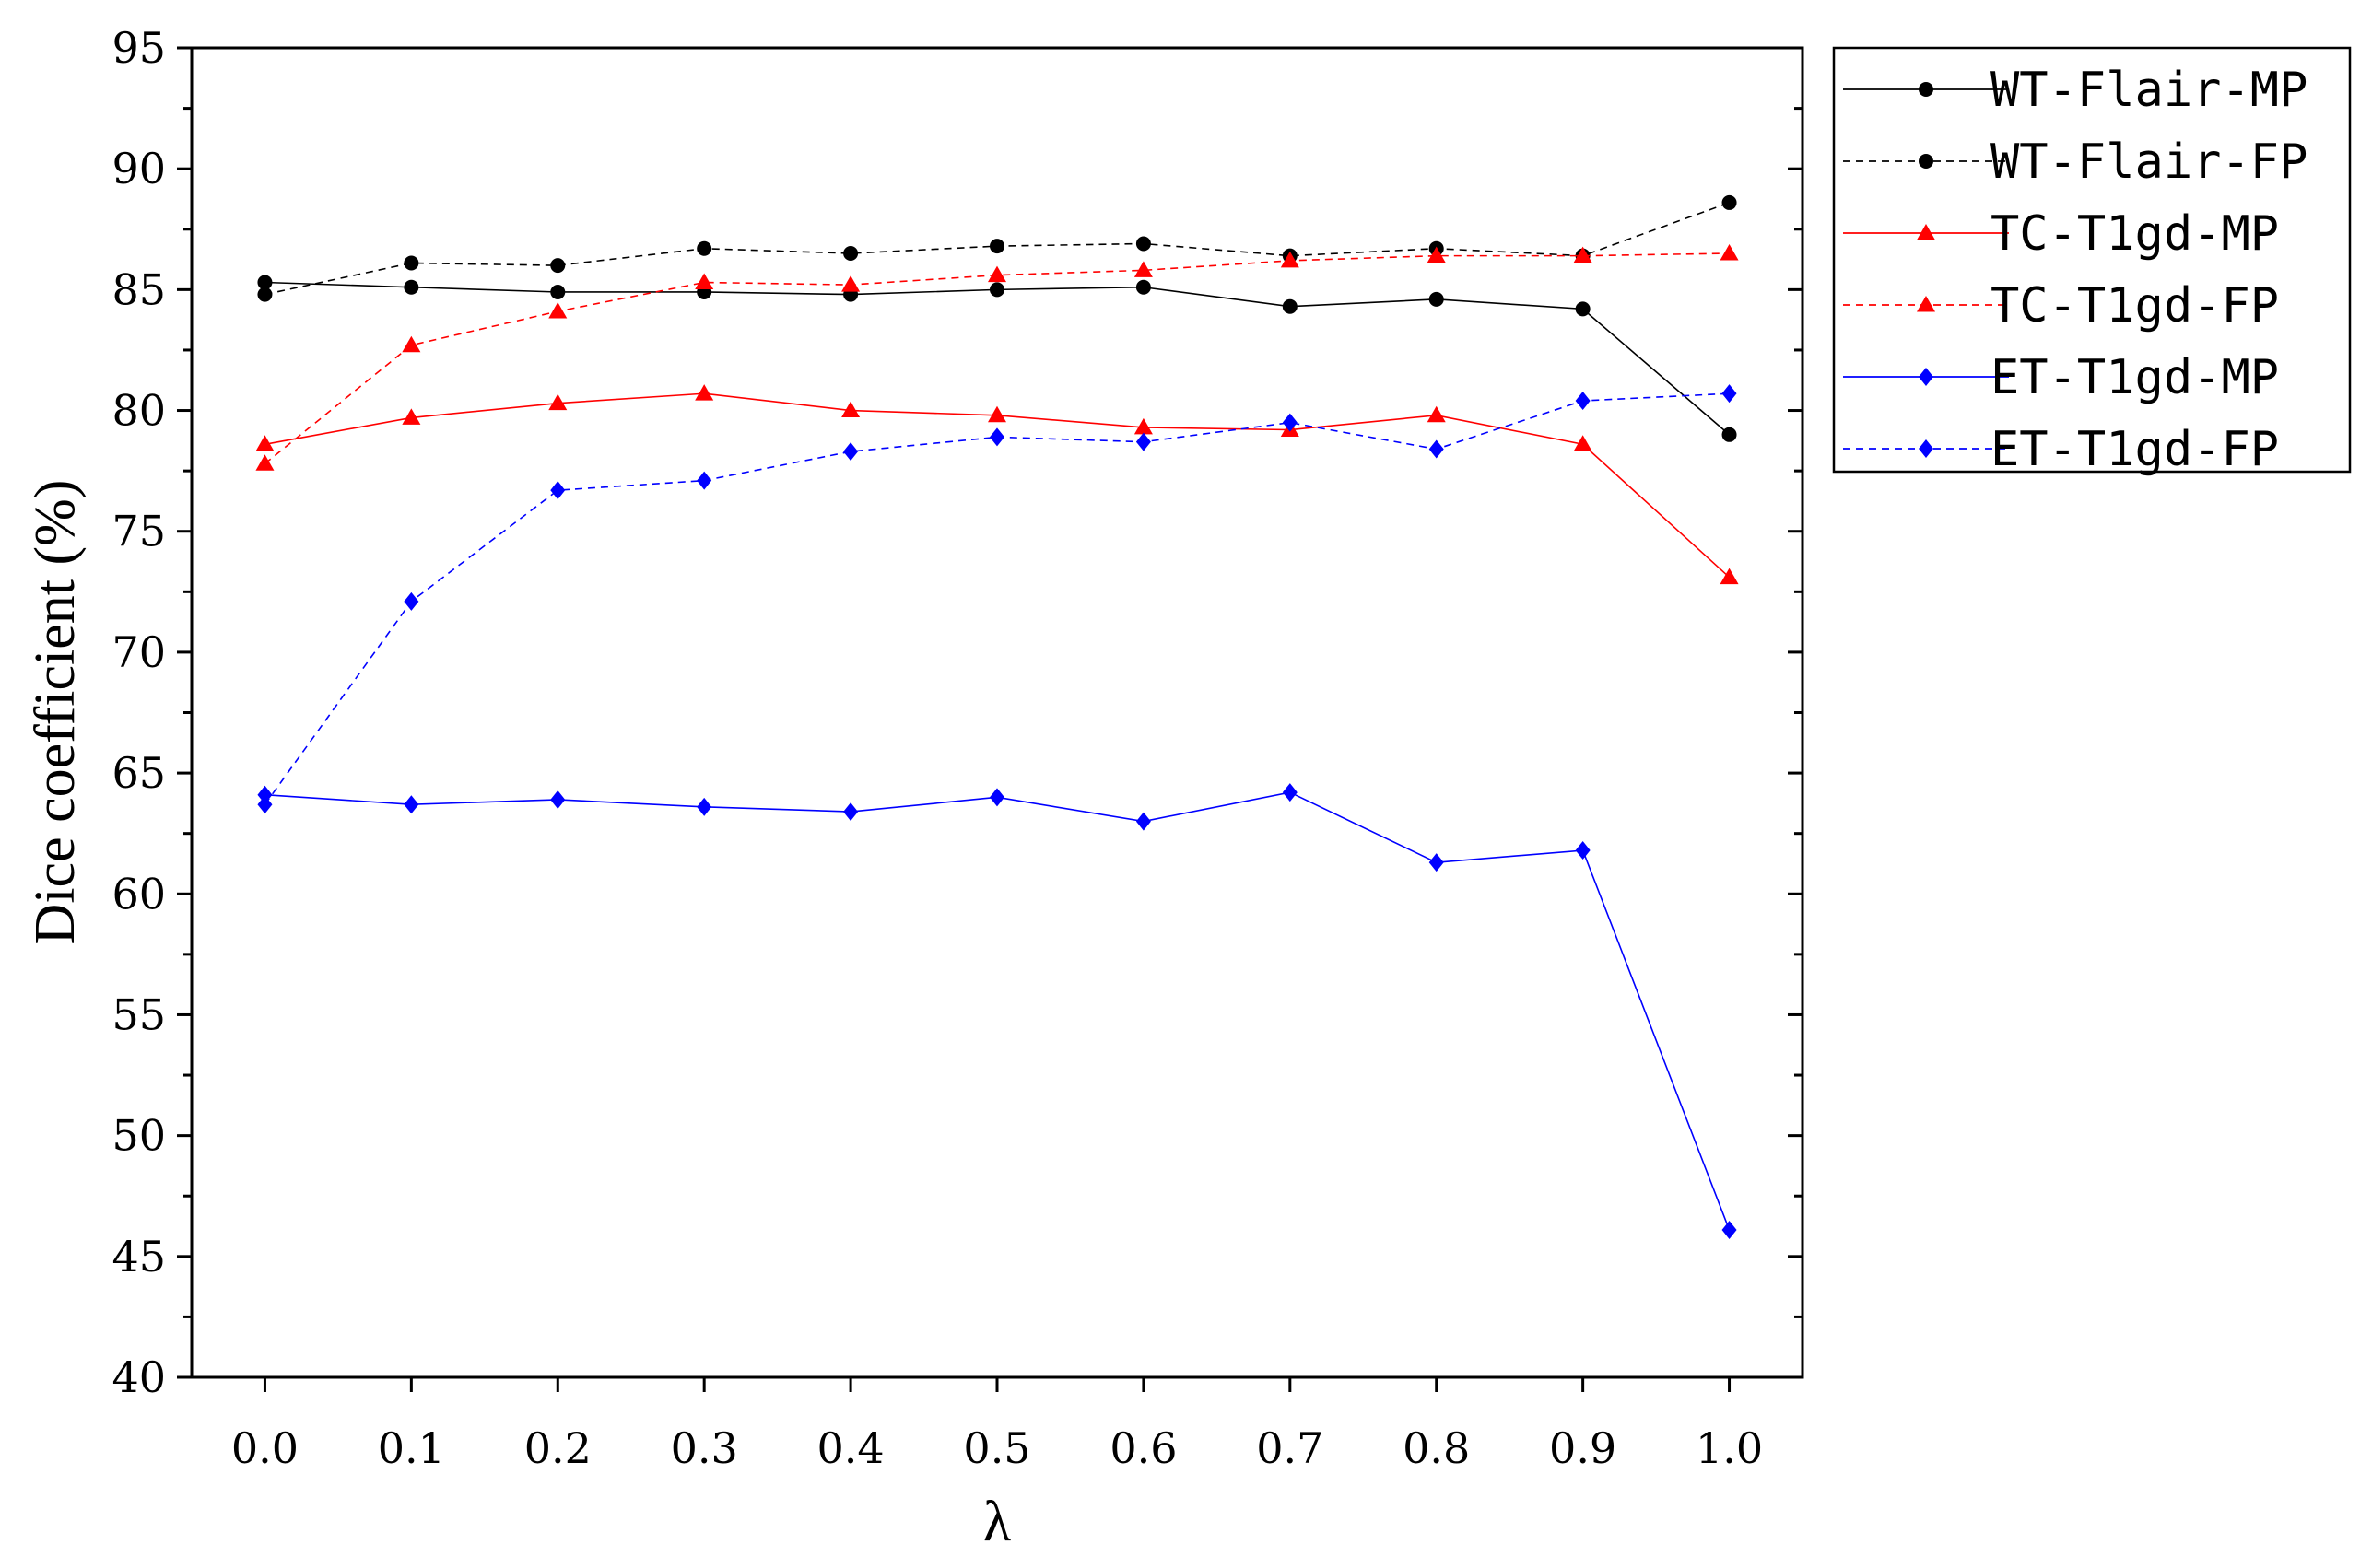  I want to click on x-tick-label: 0.7, so click(1289, 1448).